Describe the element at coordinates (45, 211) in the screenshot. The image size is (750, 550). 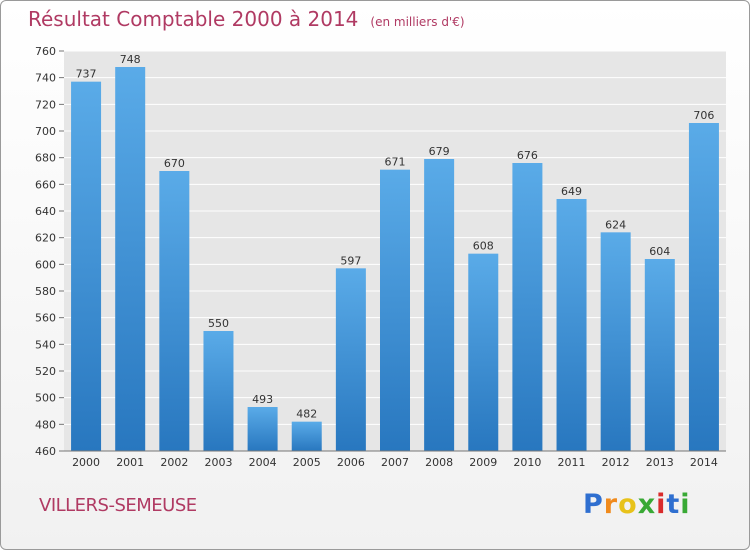
I see `y-tick-label: 640` at that location.